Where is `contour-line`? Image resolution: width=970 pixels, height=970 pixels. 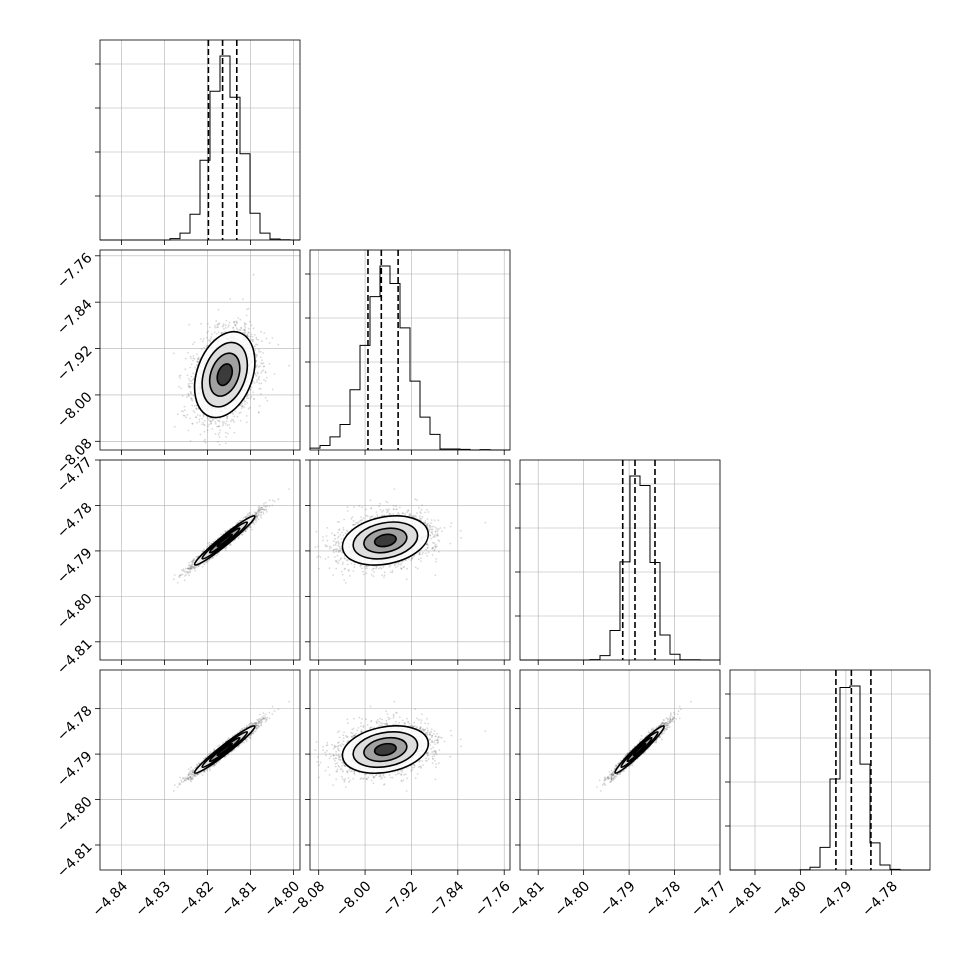 contour-line is located at coordinates (225, 375).